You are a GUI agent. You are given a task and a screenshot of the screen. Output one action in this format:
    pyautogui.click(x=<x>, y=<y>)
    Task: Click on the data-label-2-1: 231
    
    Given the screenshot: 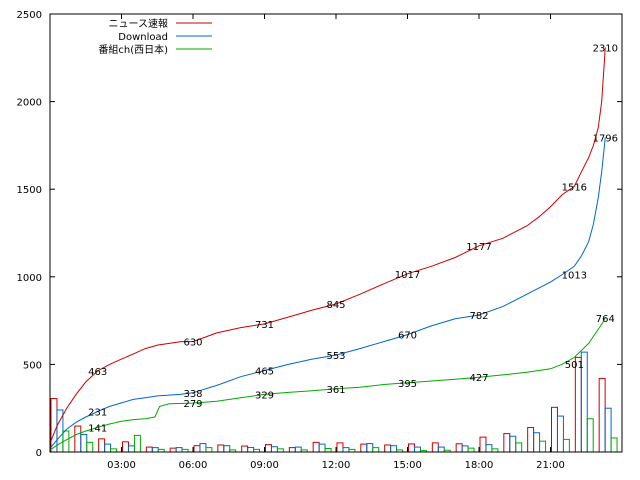 What is the action you would take?
    pyautogui.click(x=97, y=413)
    